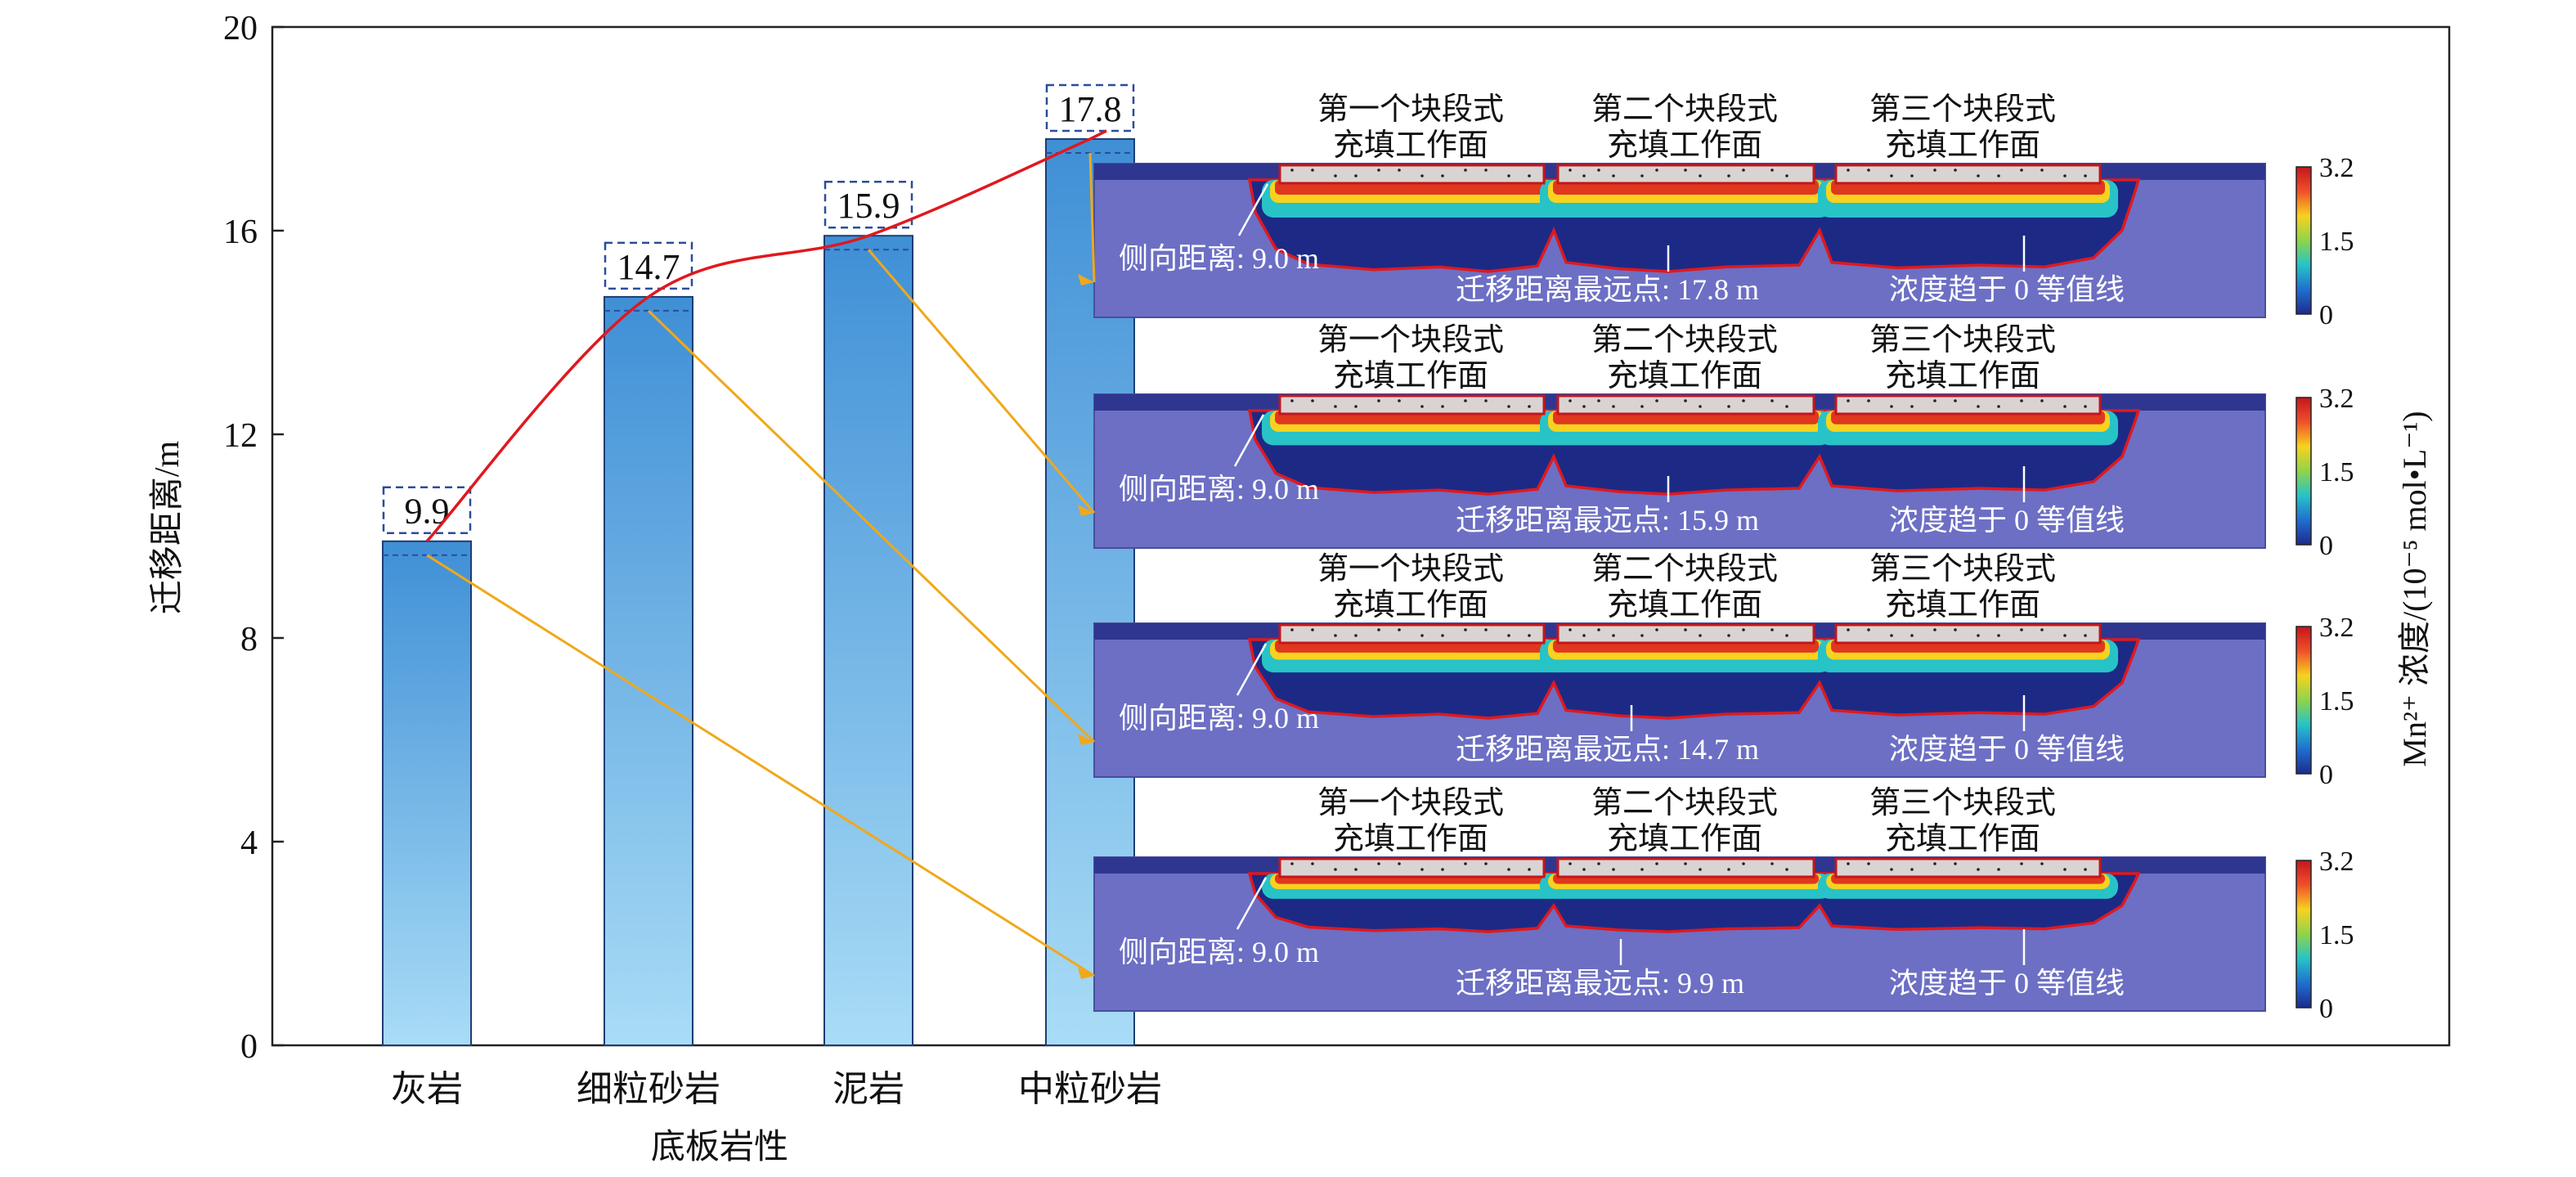 This screenshot has height=1177, width=2576. I want to click on colorbar-tick-label: 3.2, so click(2336, 628).